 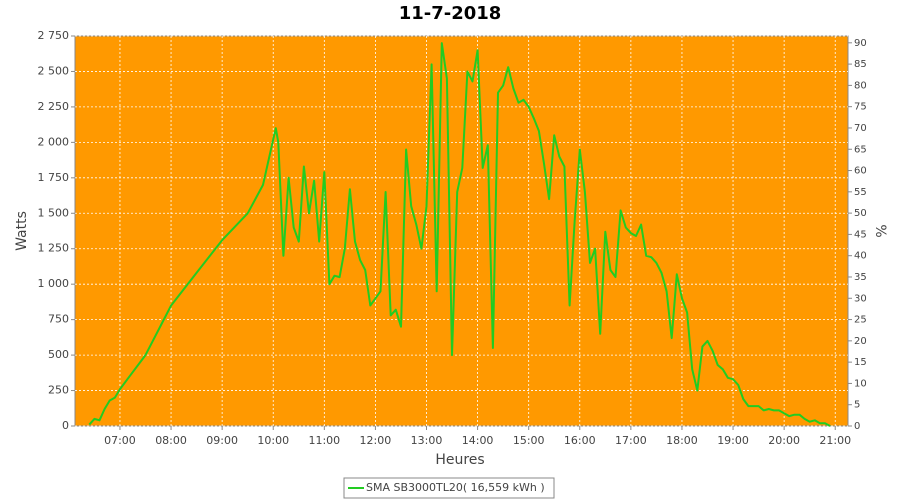 What do you see at coordinates (427, 440) in the screenshot?
I see `x-tick-label: 13:00` at bounding box center [427, 440].